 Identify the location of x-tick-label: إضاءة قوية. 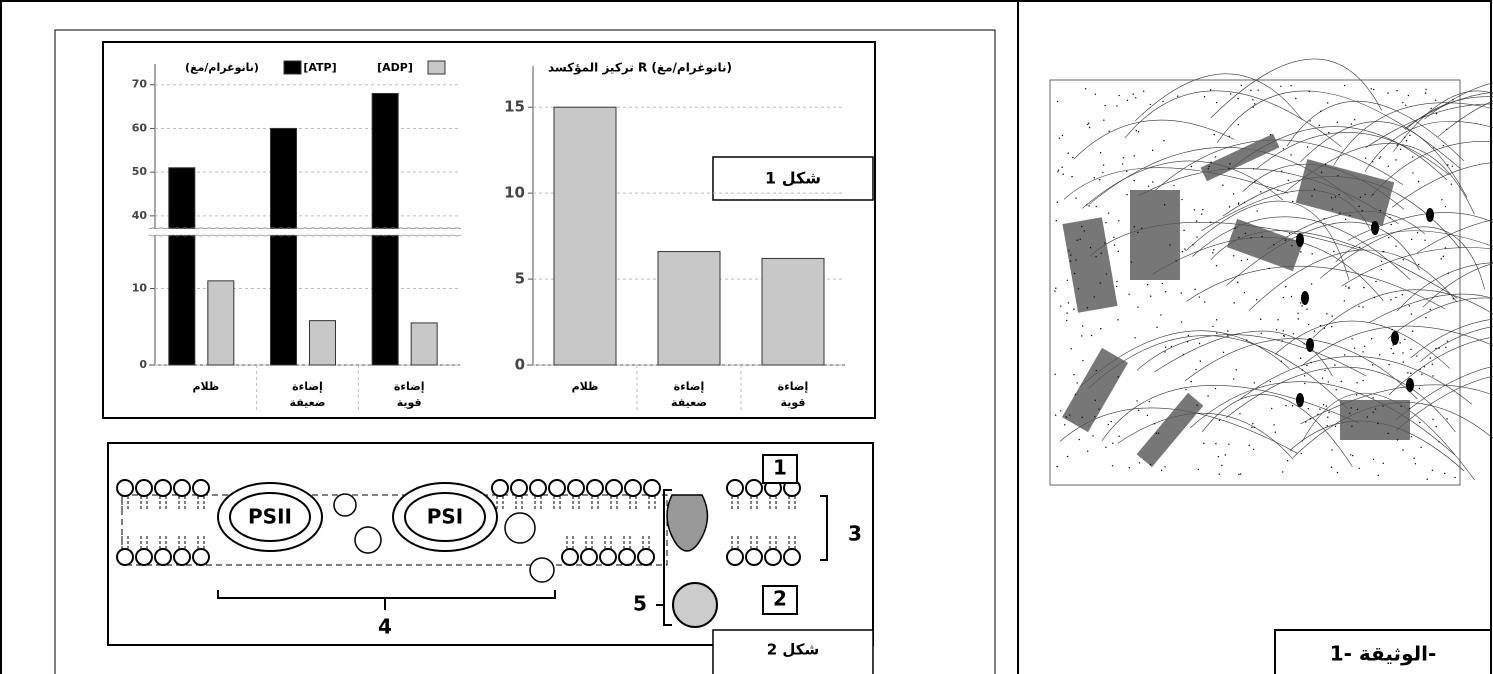
(793, 394).